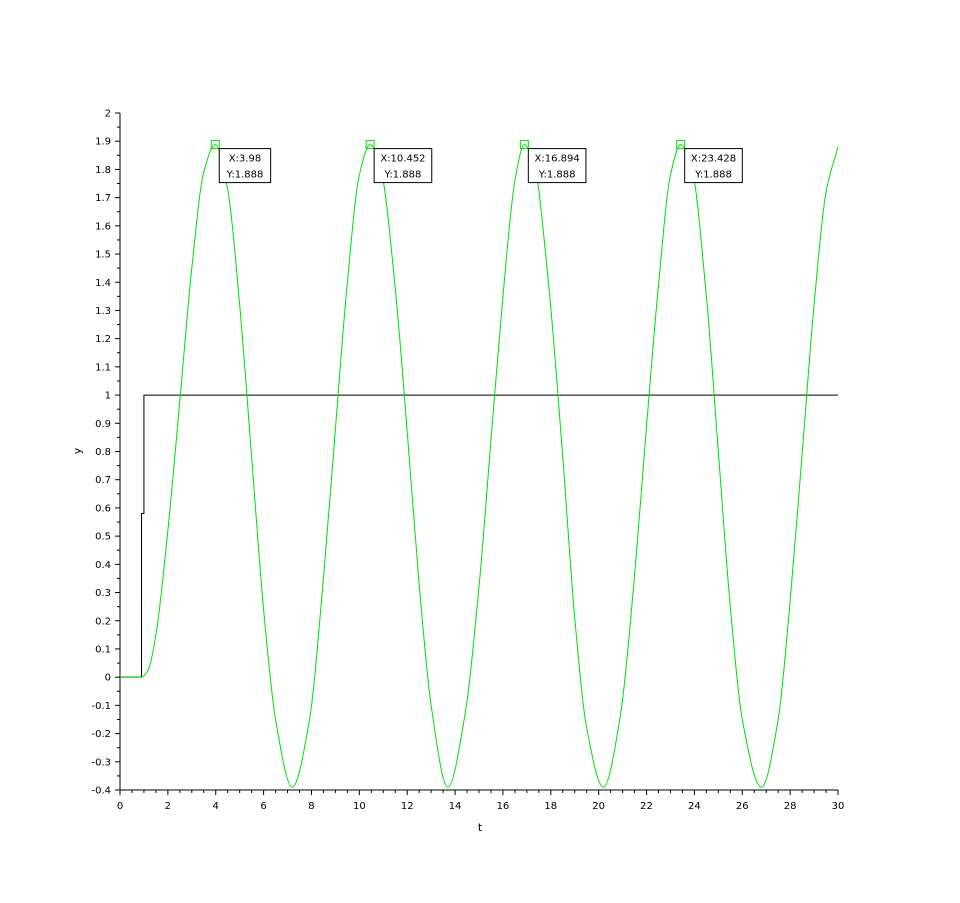  What do you see at coordinates (103, 198) in the screenshot?
I see `y-tick-label: 1.7` at bounding box center [103, 198].